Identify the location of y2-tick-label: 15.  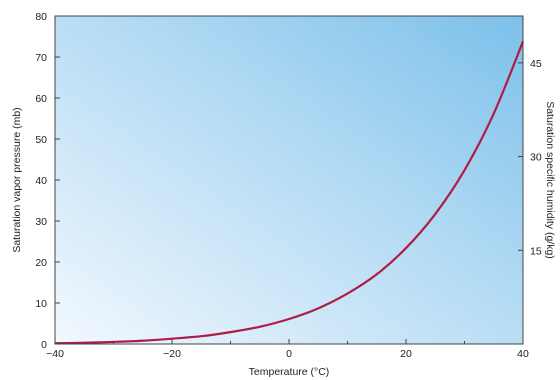
(536, 251).